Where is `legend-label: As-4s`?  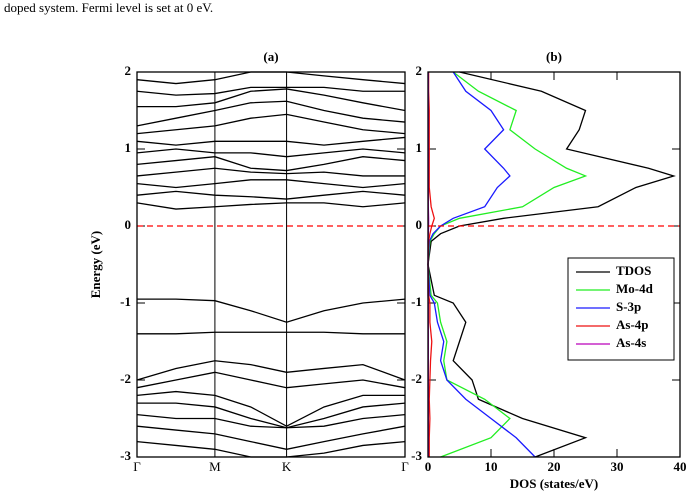
legend-label: As-4s is located at coordinates (631, 342).